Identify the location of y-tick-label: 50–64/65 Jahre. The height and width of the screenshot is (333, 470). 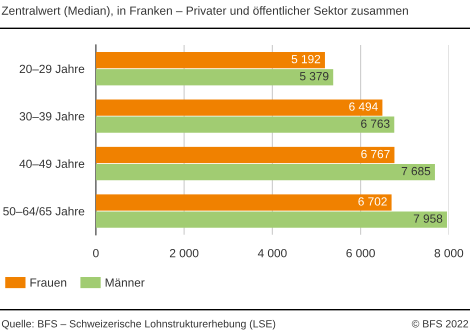
(43, 211).